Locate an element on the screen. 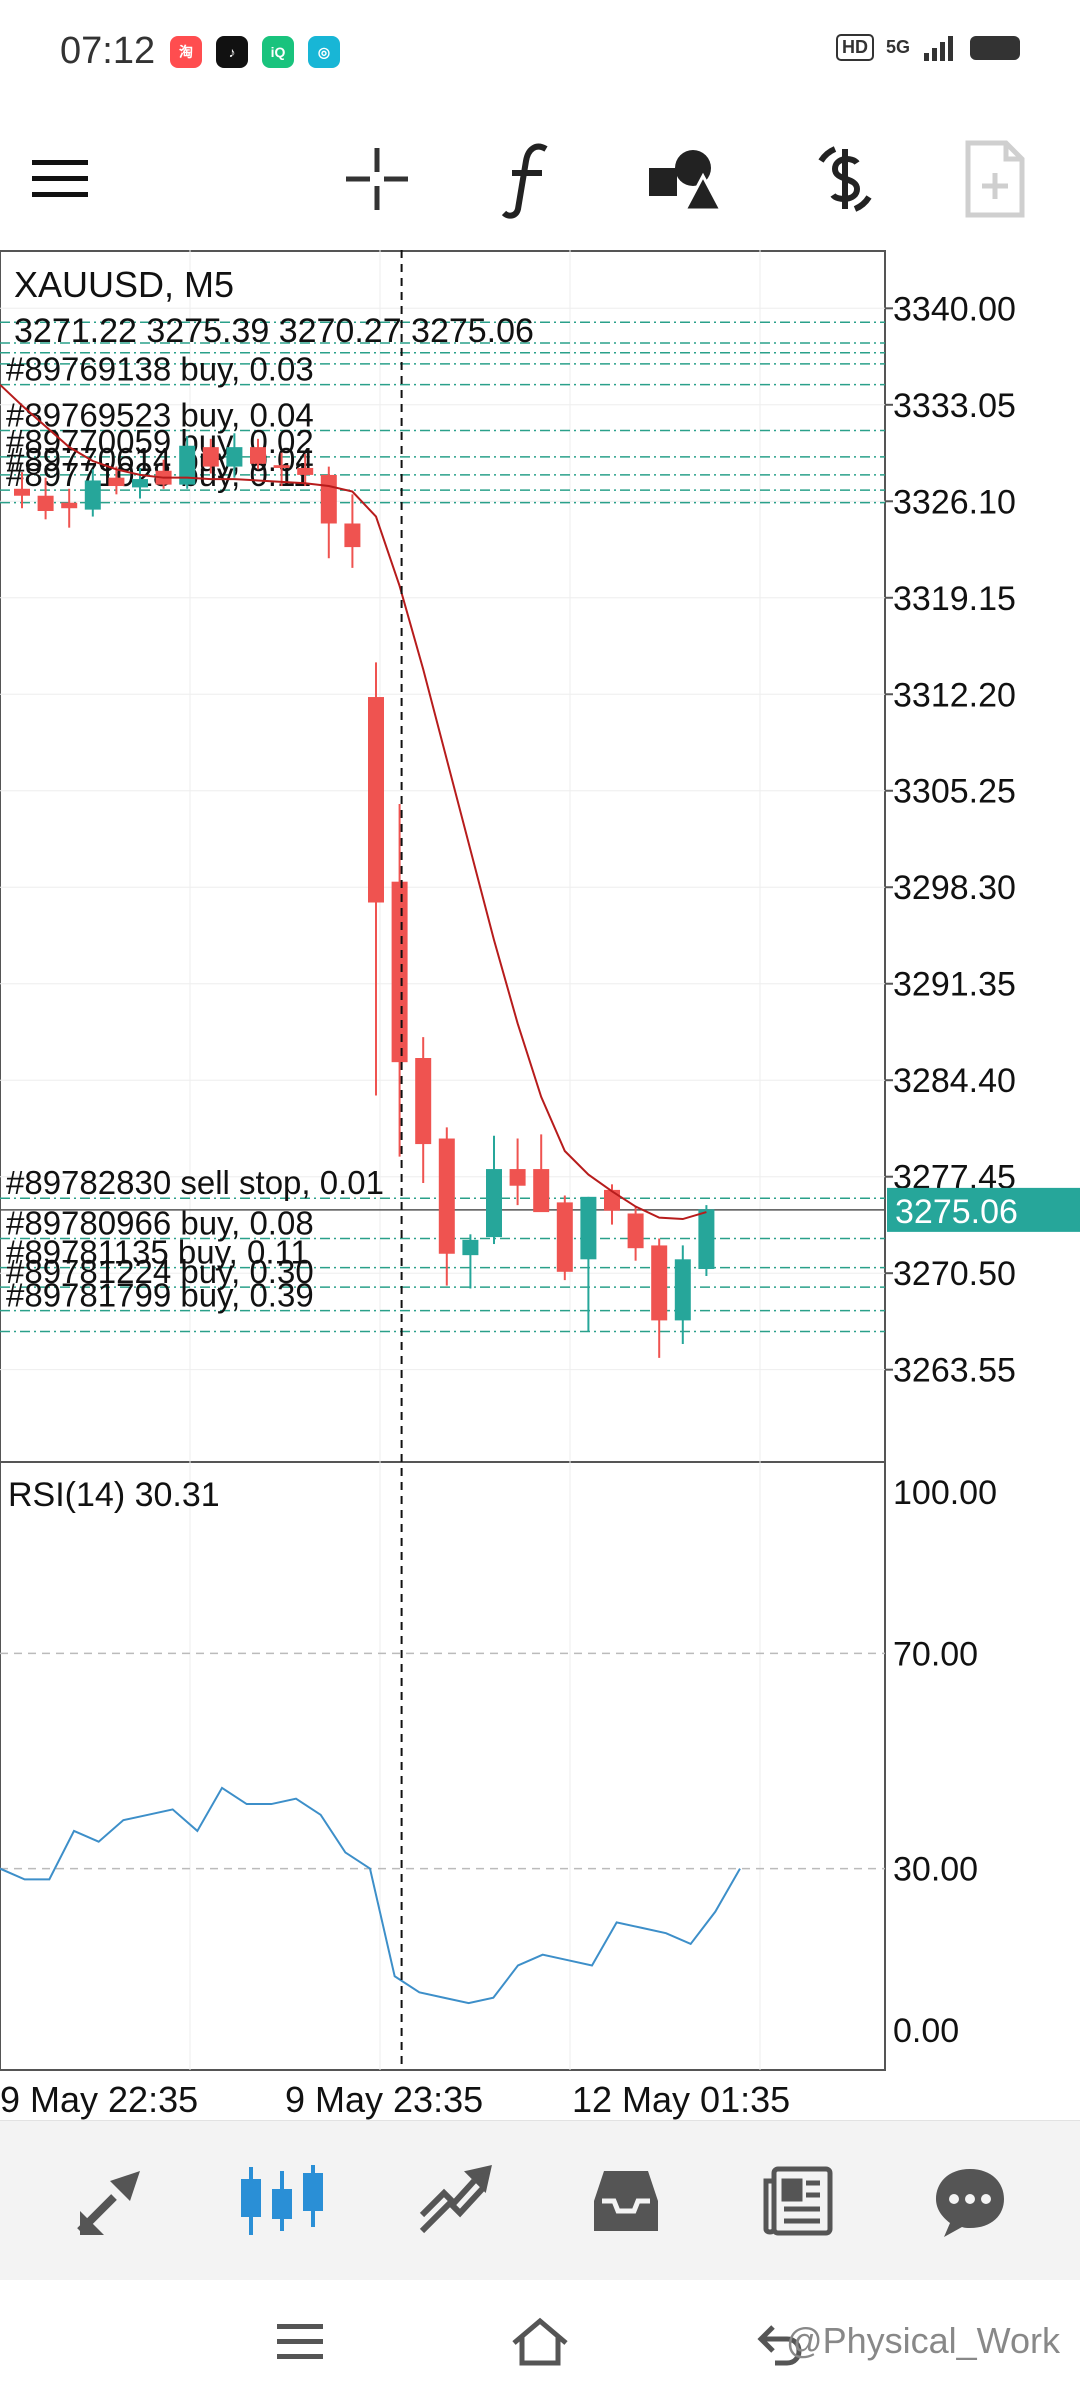 The image size is (1080, 2400). price-axis-label: 3333.05 is located at coordinates (954, 406).